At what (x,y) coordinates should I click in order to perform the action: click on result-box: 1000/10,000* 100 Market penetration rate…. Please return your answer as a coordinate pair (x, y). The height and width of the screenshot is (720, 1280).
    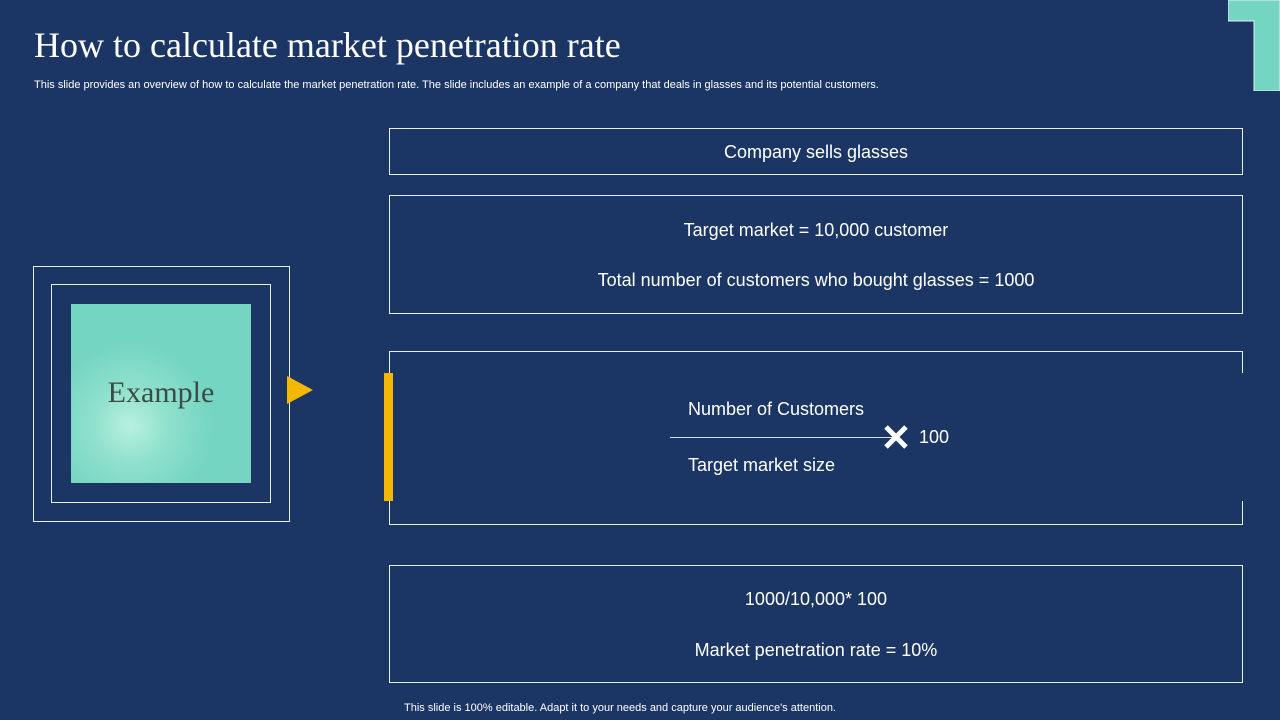
    Looking at the image, I should click on (816, 624).